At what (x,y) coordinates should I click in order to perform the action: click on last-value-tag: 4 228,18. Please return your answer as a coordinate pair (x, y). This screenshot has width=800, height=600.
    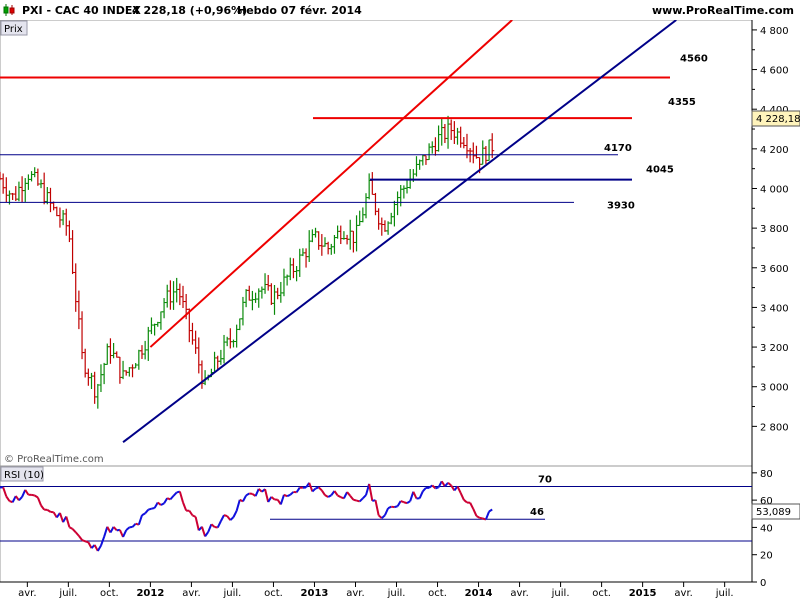
    Looking at the image, I should click on (775, 118).